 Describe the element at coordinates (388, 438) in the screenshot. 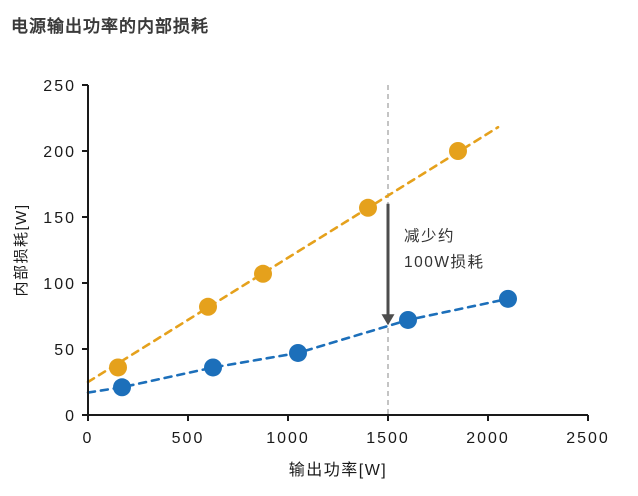

I see `svg-text: 1500` at that location.